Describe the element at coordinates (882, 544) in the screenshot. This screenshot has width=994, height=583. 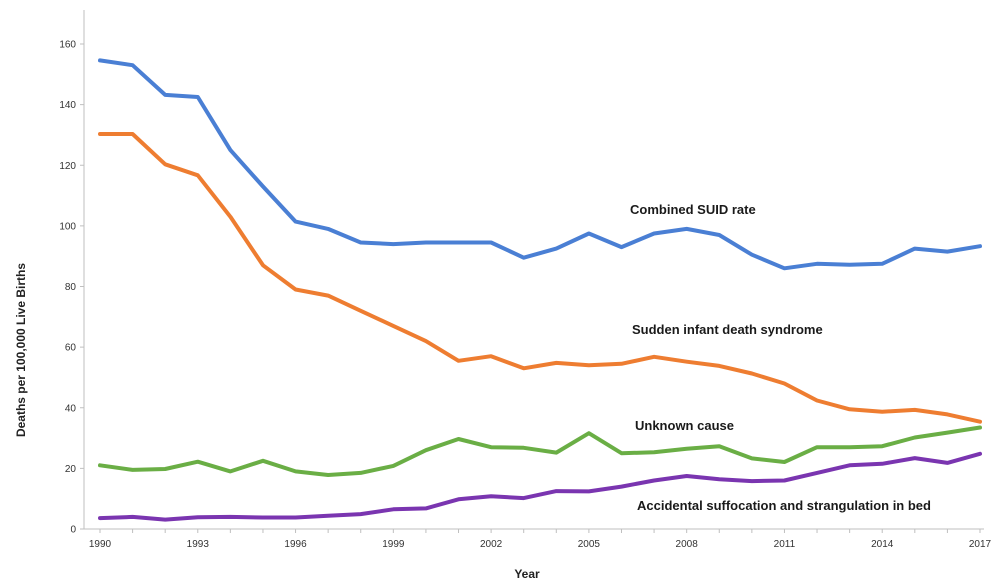
I see `x-tick-label: 2014` at that location.